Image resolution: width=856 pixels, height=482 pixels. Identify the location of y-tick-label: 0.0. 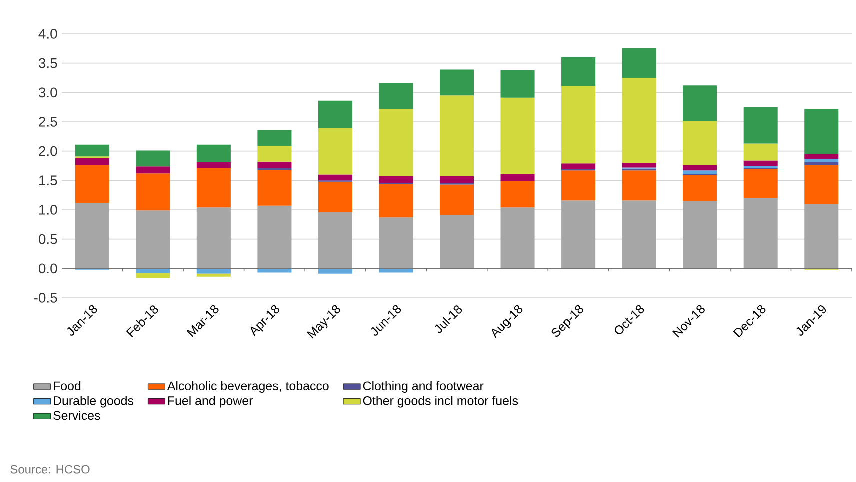
(48, 269).